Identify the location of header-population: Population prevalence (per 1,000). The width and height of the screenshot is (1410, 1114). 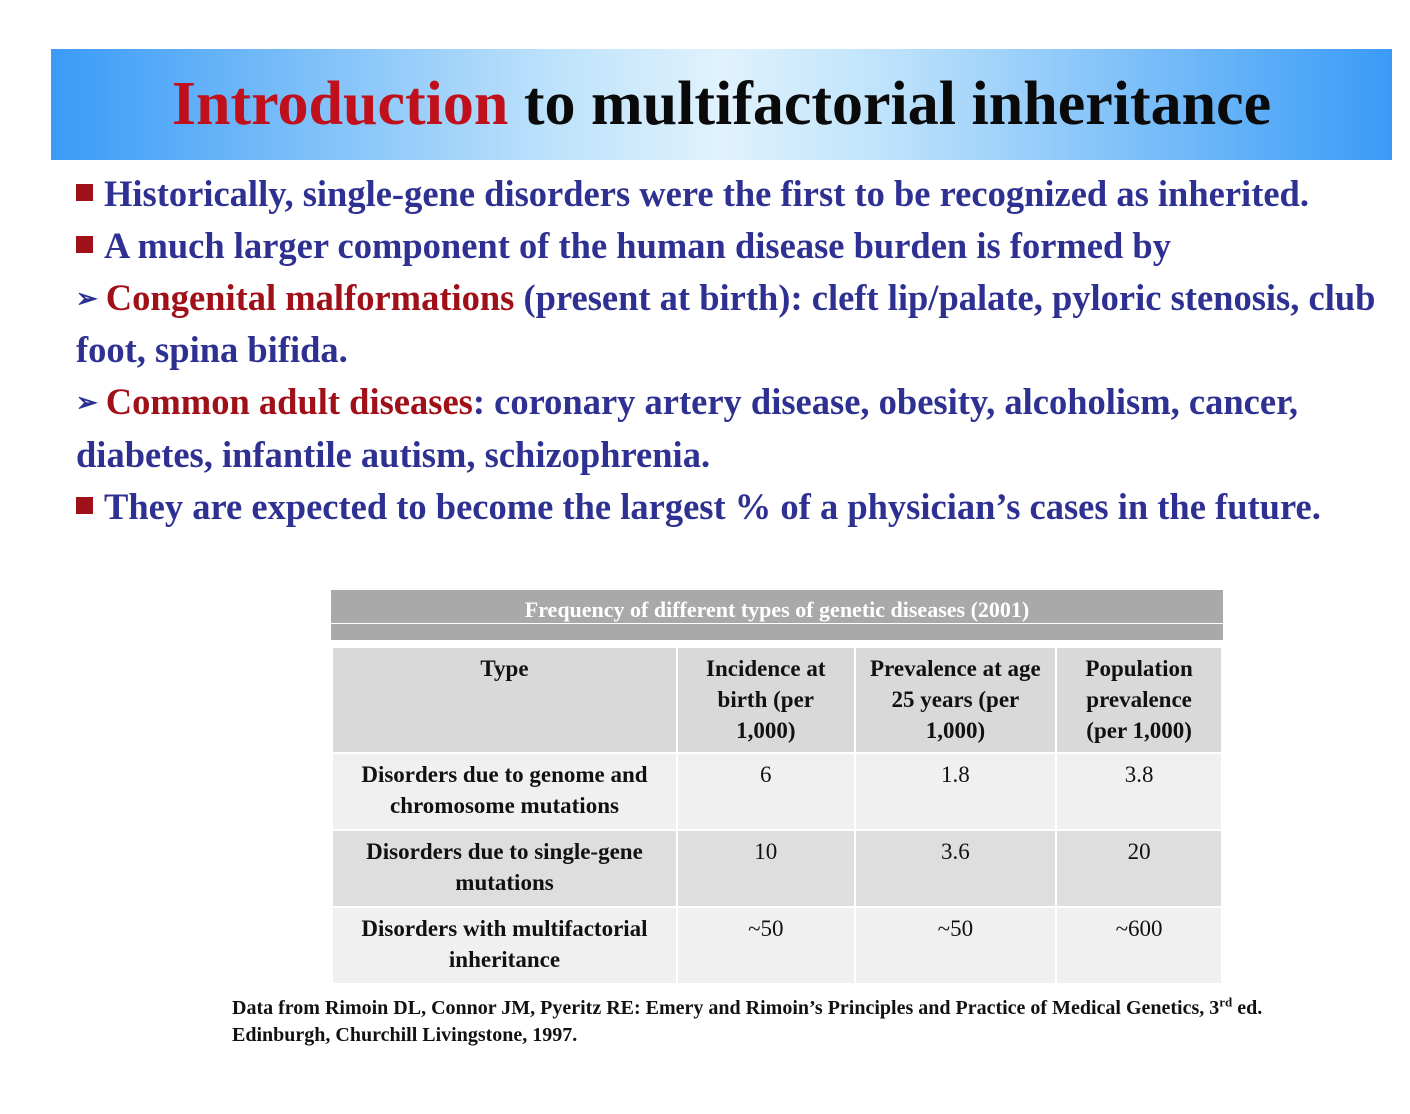
(1139, 700).